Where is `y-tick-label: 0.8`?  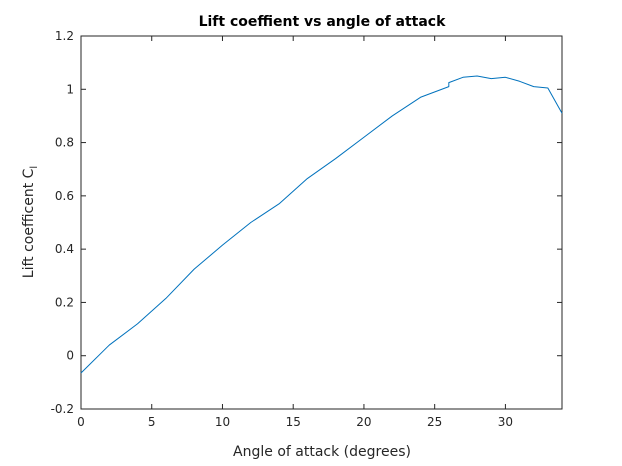 y-tick-label: 0.8 is located at coordinates (64, 143).